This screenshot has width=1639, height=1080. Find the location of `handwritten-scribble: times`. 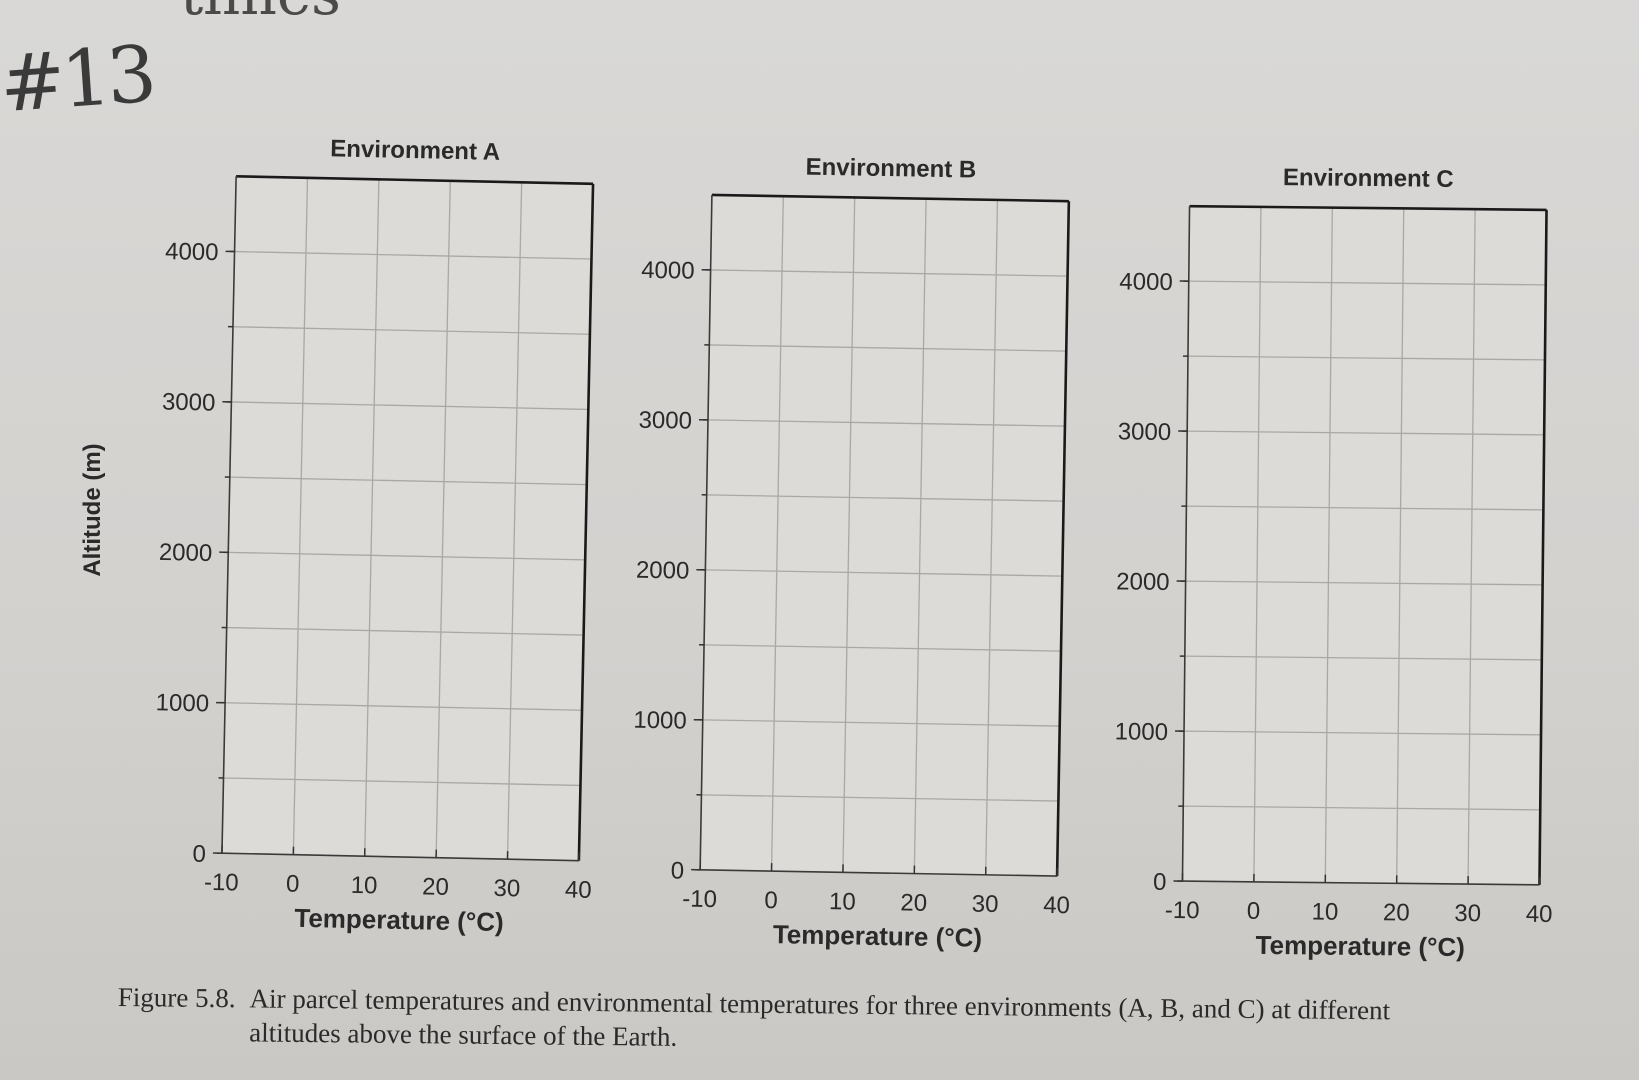

handwritten-scribble: times is located at coordinates (260, 14).